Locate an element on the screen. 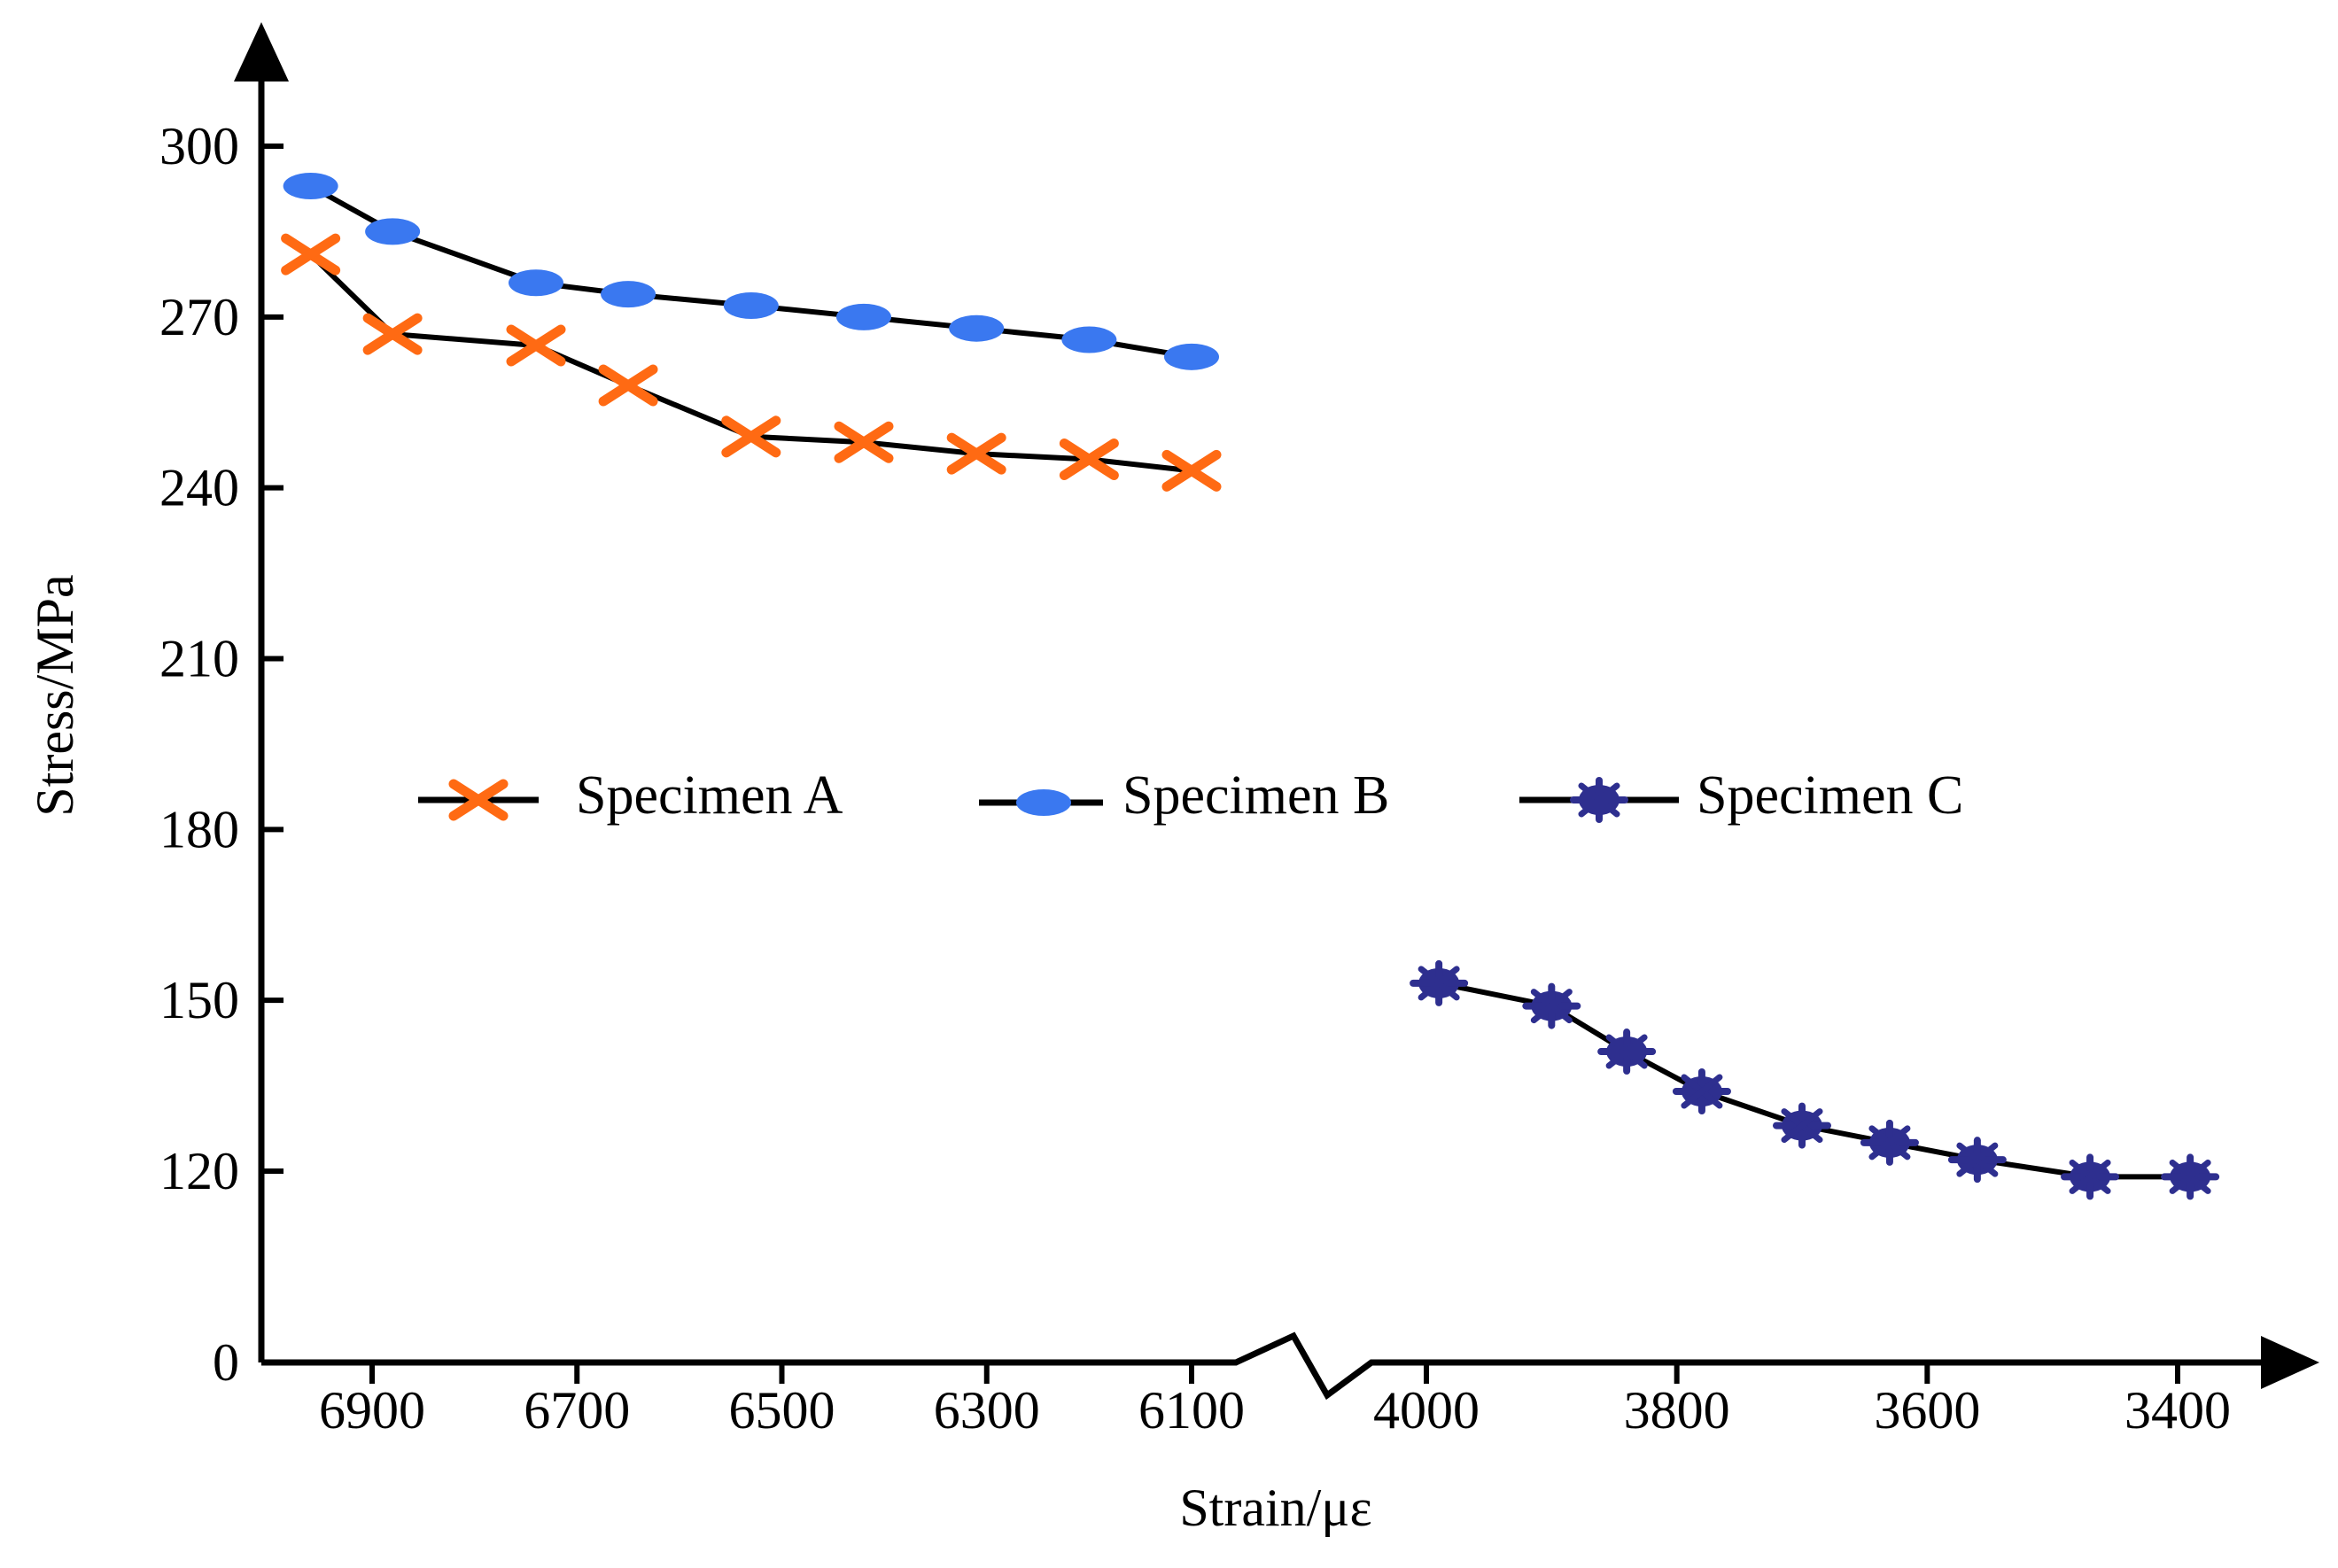  y-tick-label: 300 is located at coordinates (199, 146).